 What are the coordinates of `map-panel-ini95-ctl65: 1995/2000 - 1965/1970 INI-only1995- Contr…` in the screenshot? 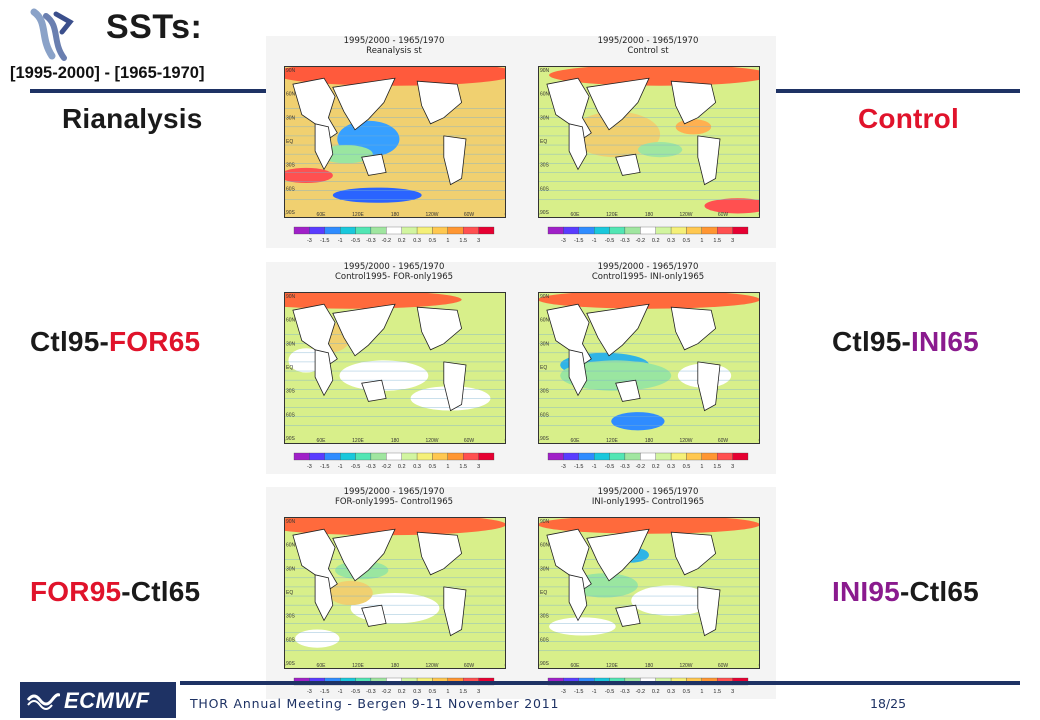 It's located at (648, 593).